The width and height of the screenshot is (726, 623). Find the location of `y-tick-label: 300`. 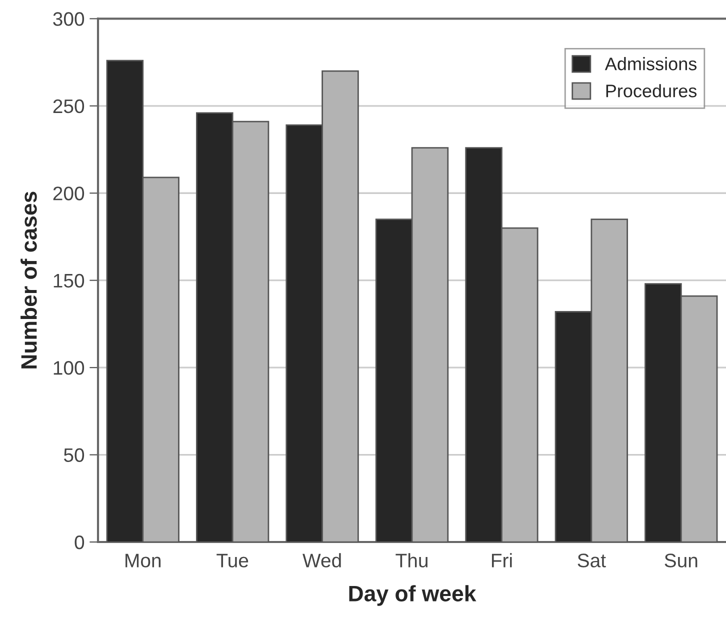

y-tick-label: 300 is located at coordinates (68, 19).